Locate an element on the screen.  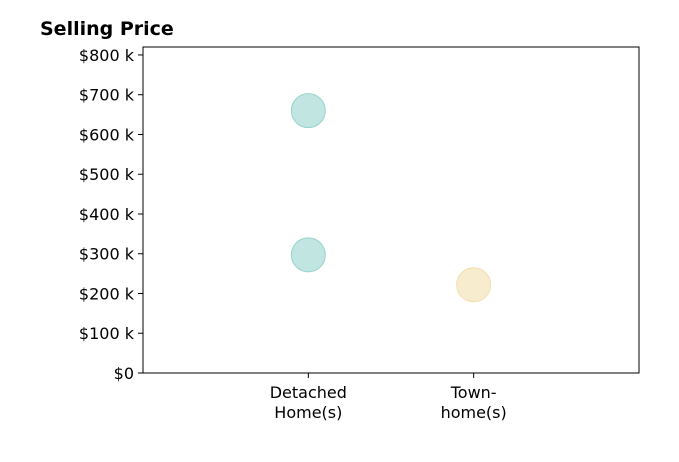
data-points is located at coordinates (391, 198).